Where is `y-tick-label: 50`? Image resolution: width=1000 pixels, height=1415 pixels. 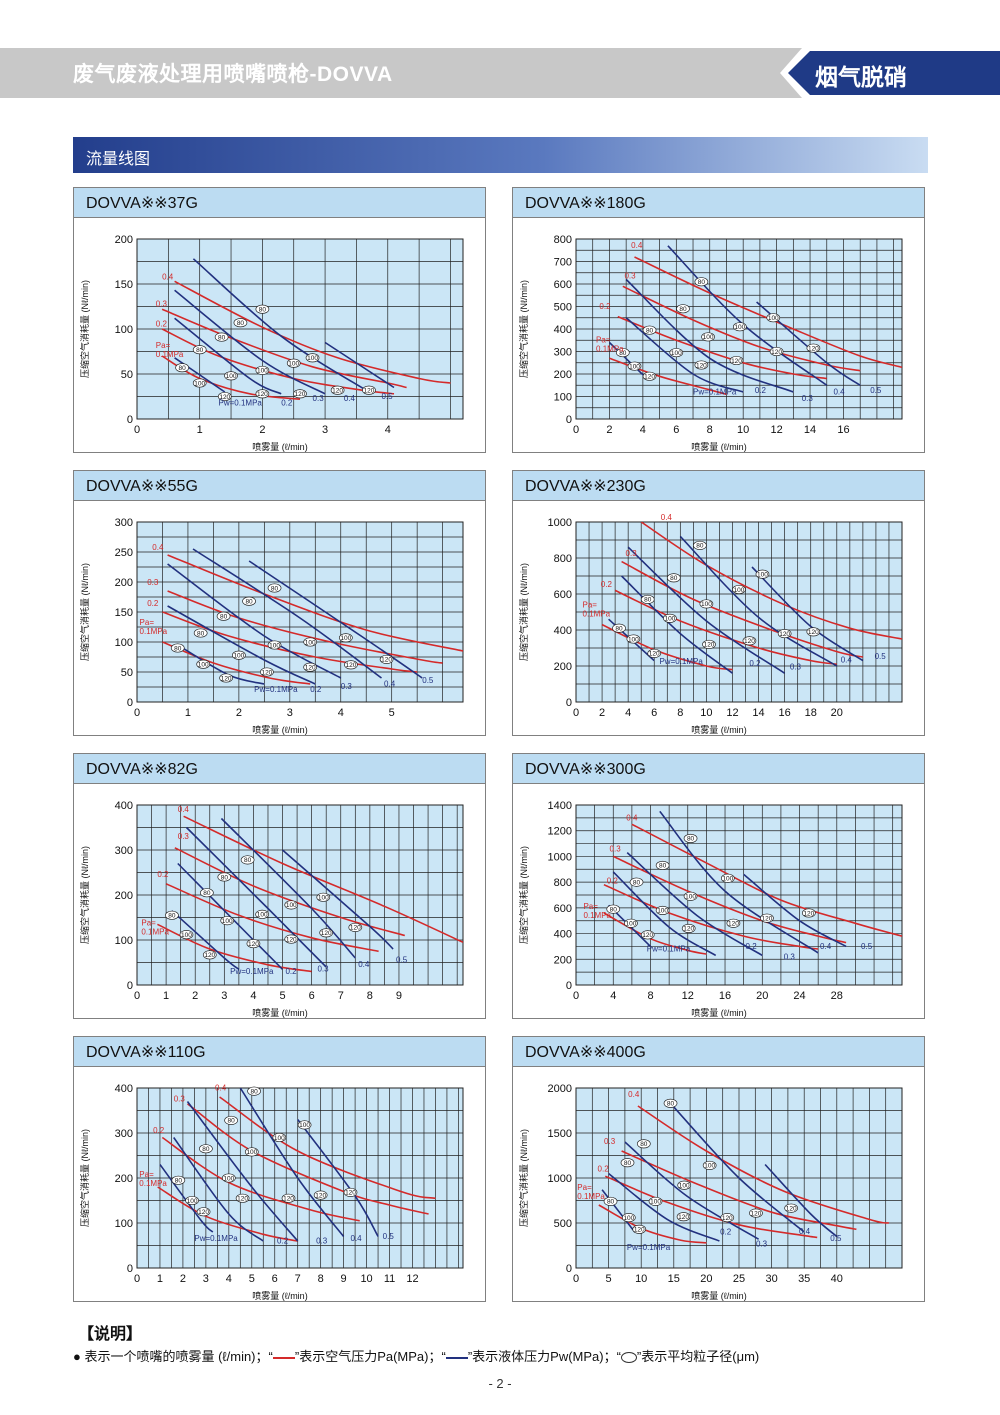 y-tick-label: 50 is located at coordinates (127, 673).